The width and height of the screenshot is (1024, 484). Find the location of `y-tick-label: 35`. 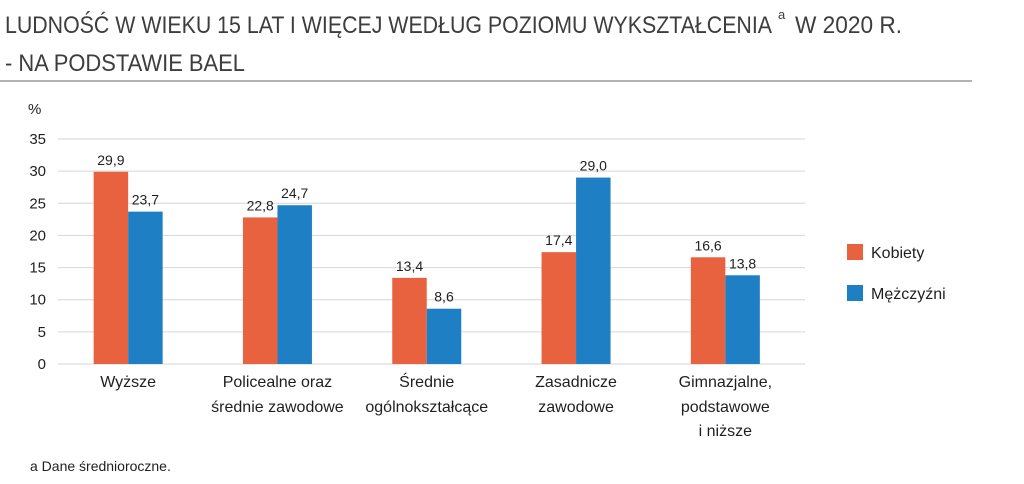

y-tick-label: 35 is located at coordinates (37, 139).